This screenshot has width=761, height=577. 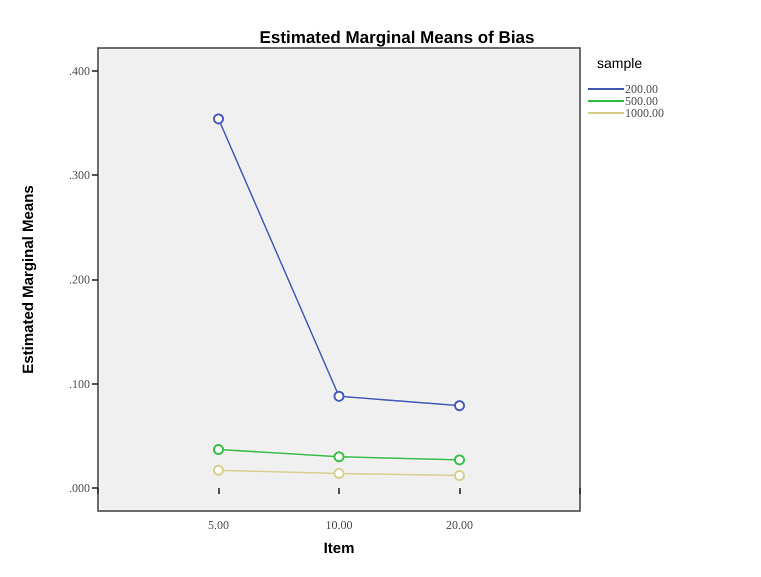 What do you see at coordinates (619, 63) in the screenshot?
I see `legend-title: sample` at bounding box center [619, 63].